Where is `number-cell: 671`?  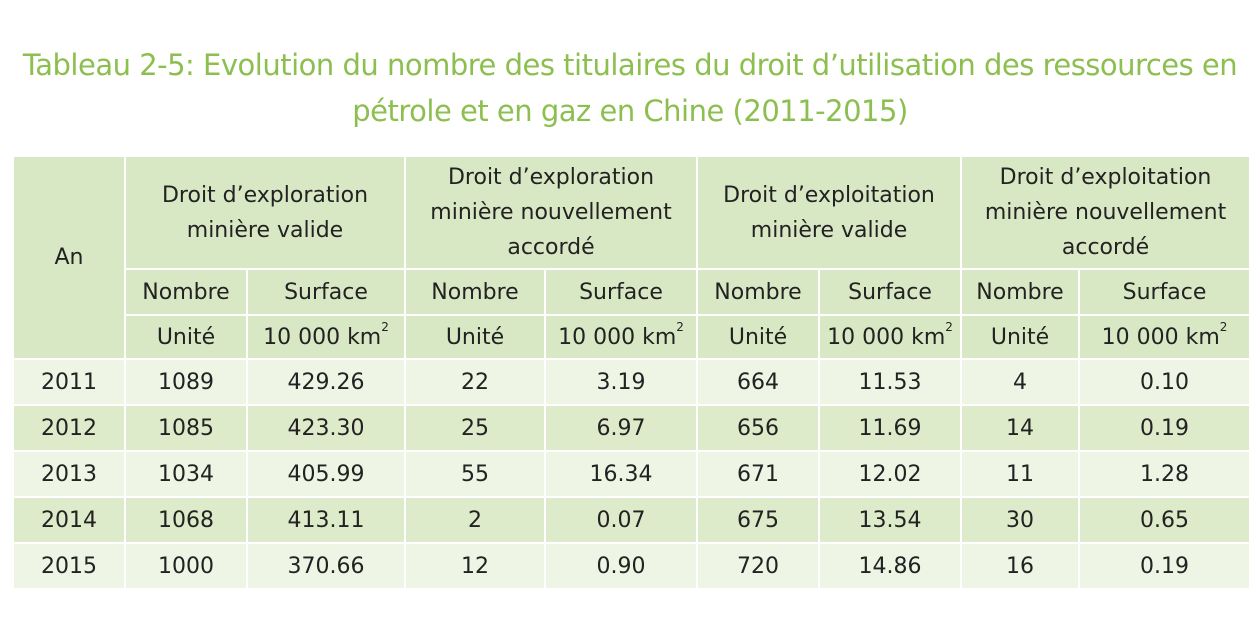
number-cell: 671 is located at coordinates (758, 474).